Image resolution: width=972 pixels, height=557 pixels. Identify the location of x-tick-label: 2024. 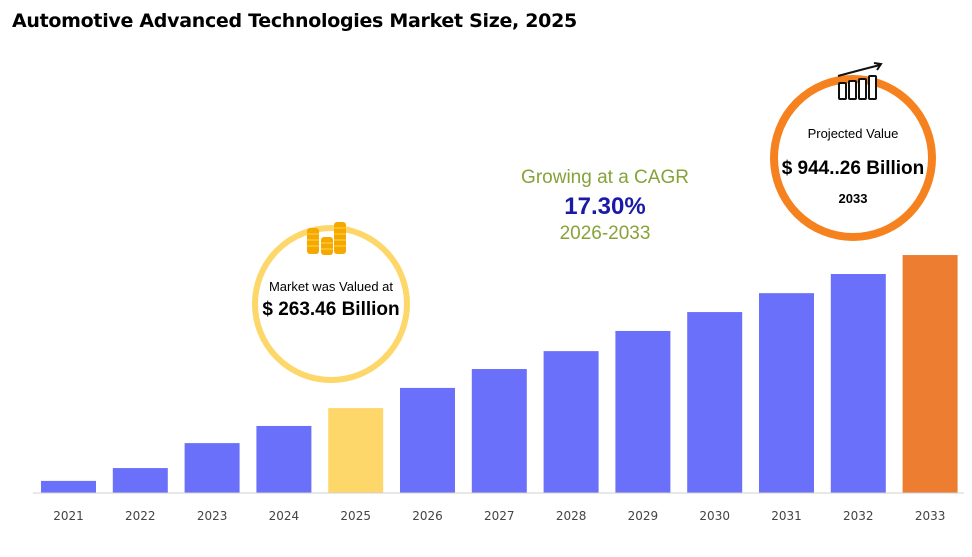
(284, 516).